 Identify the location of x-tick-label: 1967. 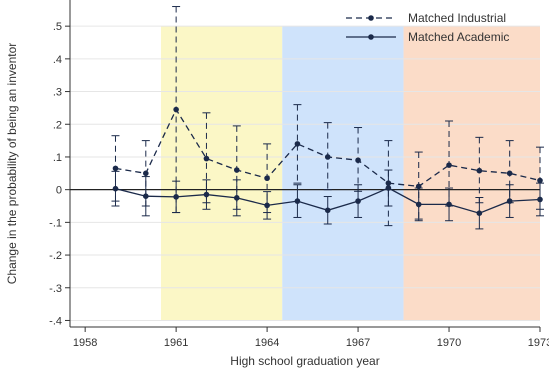
(358, 343).